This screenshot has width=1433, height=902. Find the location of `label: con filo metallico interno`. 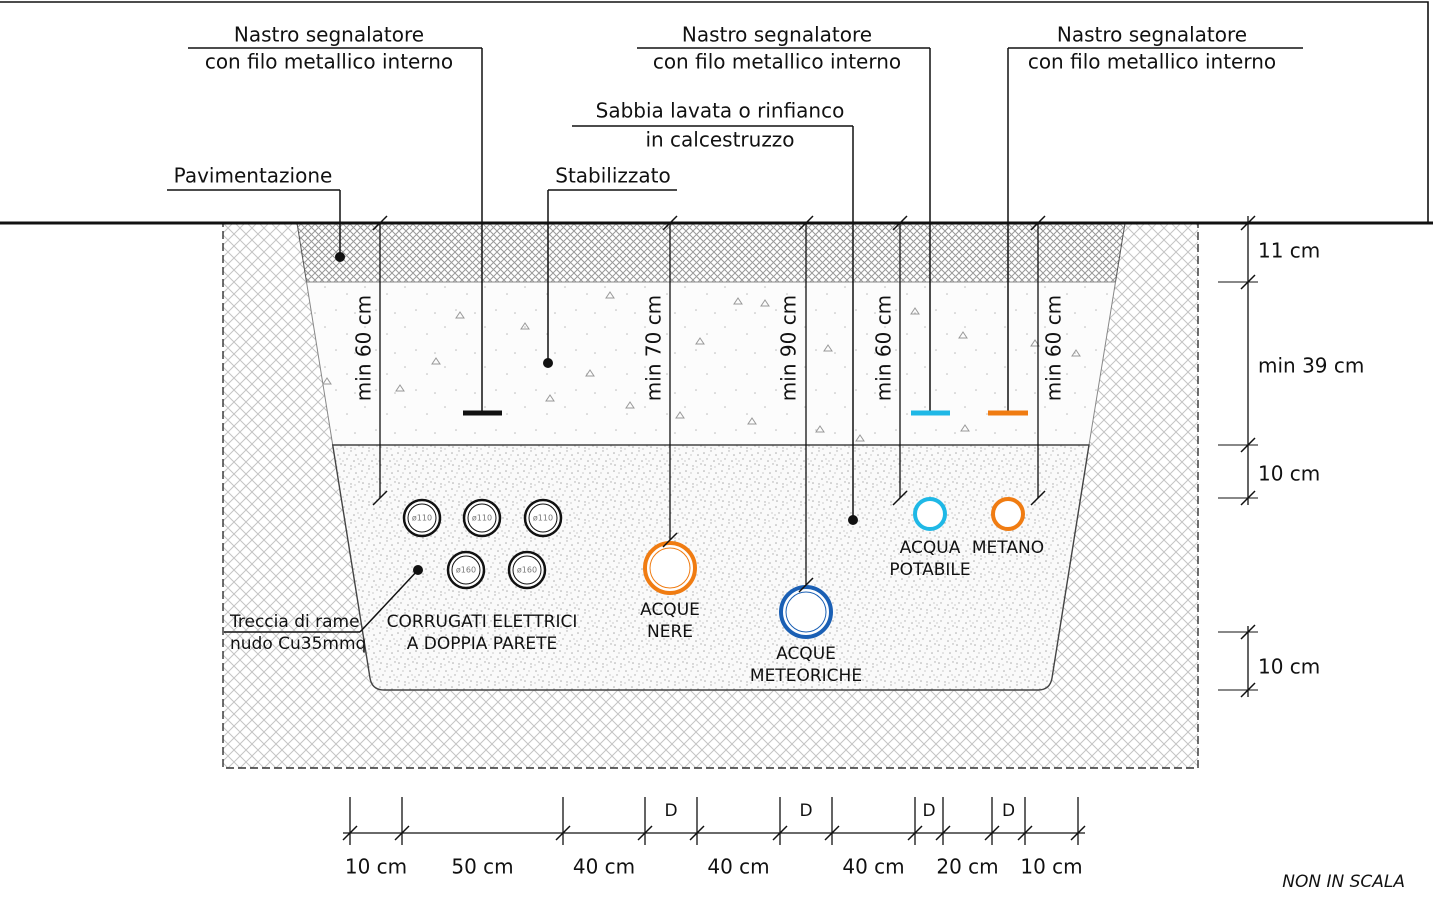

label: con filo metallico interno is located at coordinates (329, 62).